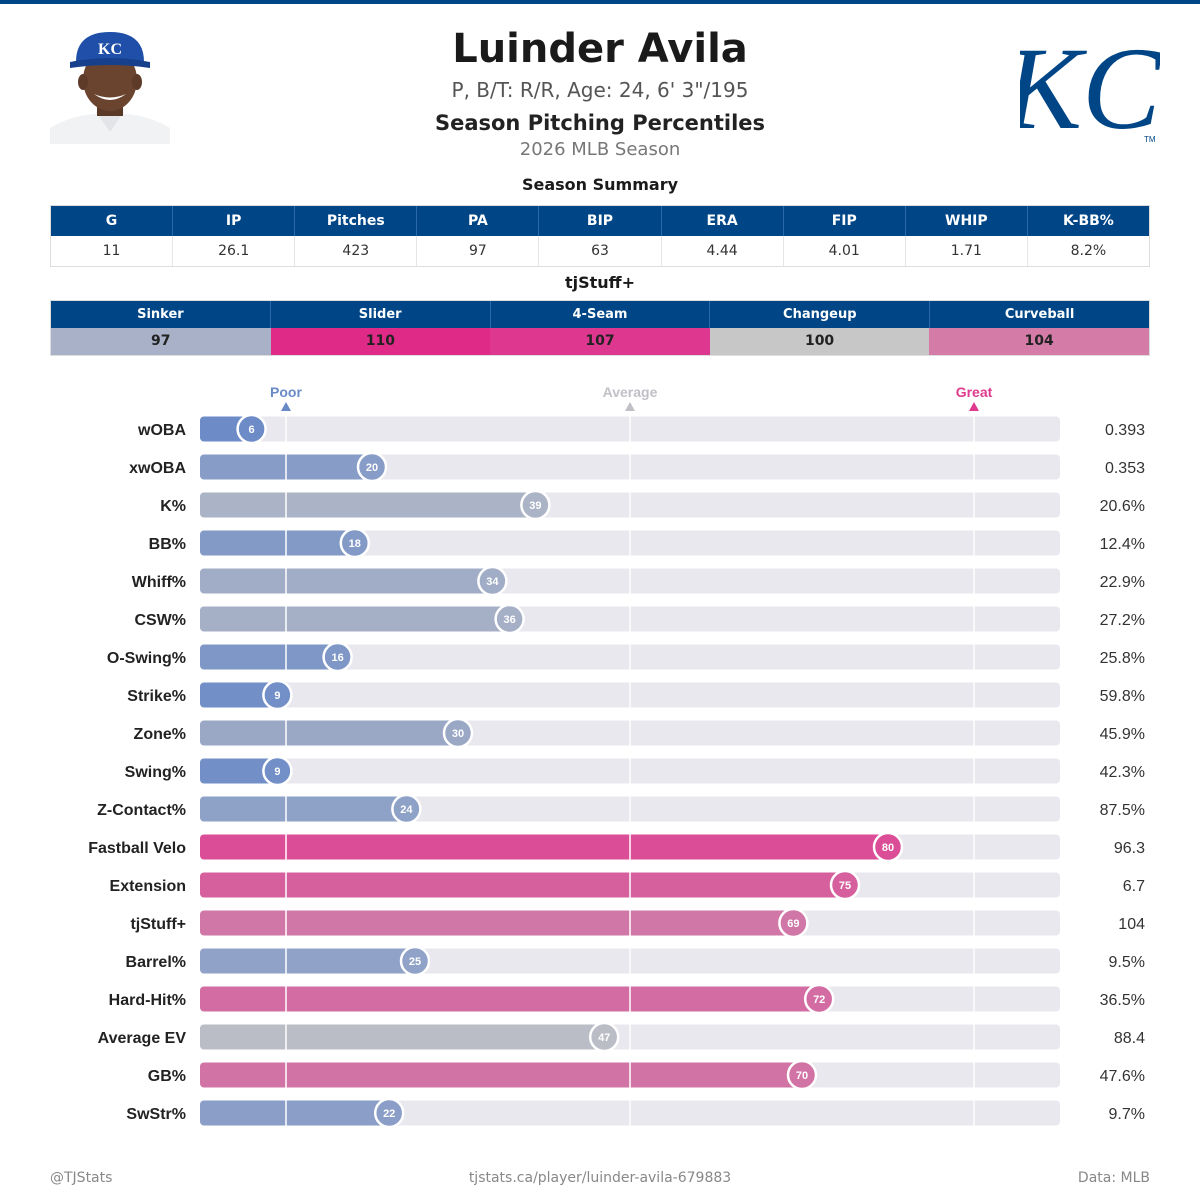 Image resolution: width=1200 pixels, height=1200 pixels. I want to click on summary-cell: 423, so click(356, 251).